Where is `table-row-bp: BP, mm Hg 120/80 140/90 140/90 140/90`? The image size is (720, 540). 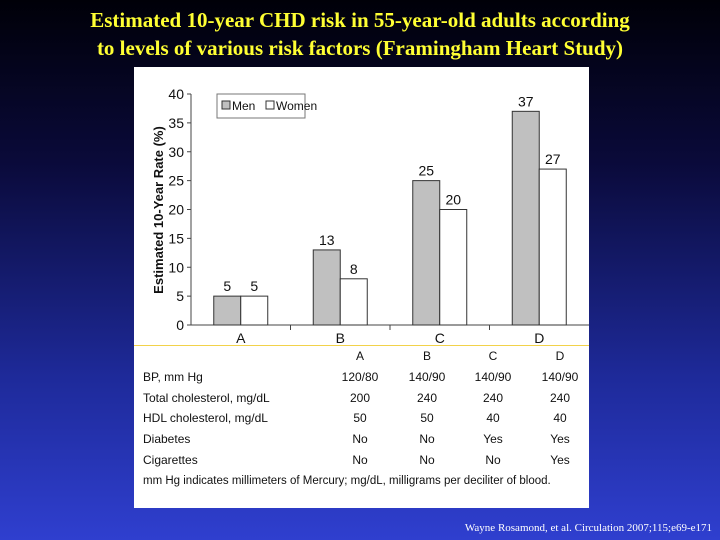 table-row-bp: BP, mm Hg 120/80 140/90 140/90 140/90 is located at coordinates (361, 380).